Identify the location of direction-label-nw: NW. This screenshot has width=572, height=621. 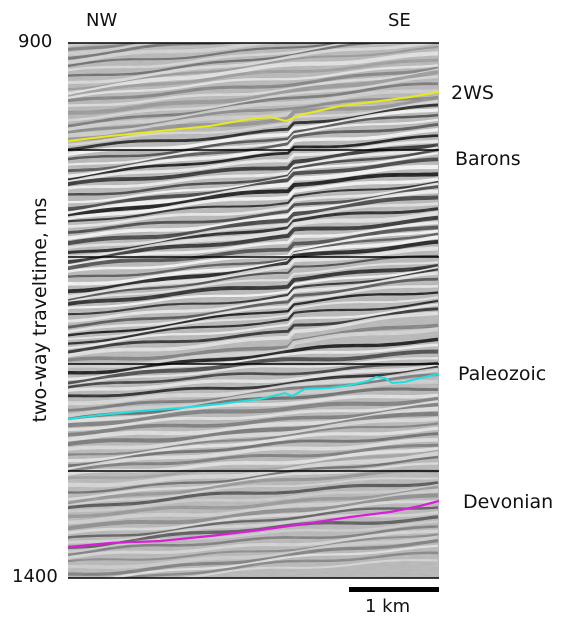
(102, 20).